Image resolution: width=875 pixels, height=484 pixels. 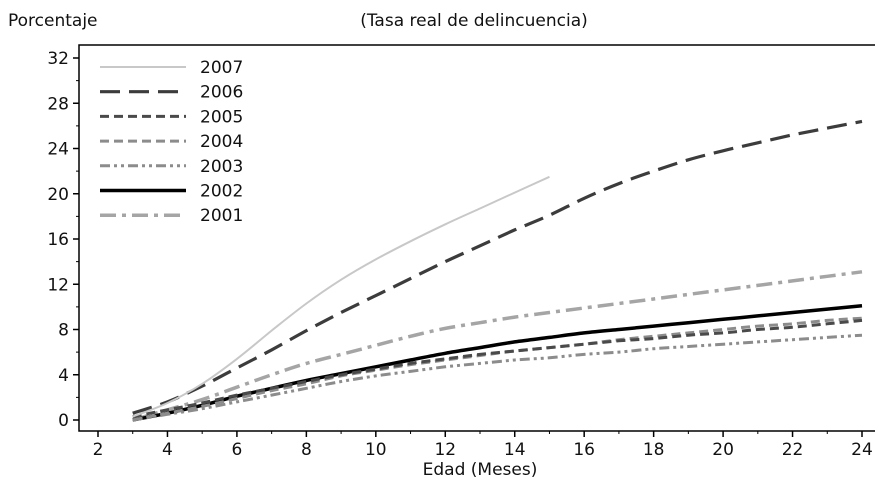 What do you see at coordinates (221, 142) in the screenshot?
I see `legend-label-2004: 2004` at bounding box center [221, 142].